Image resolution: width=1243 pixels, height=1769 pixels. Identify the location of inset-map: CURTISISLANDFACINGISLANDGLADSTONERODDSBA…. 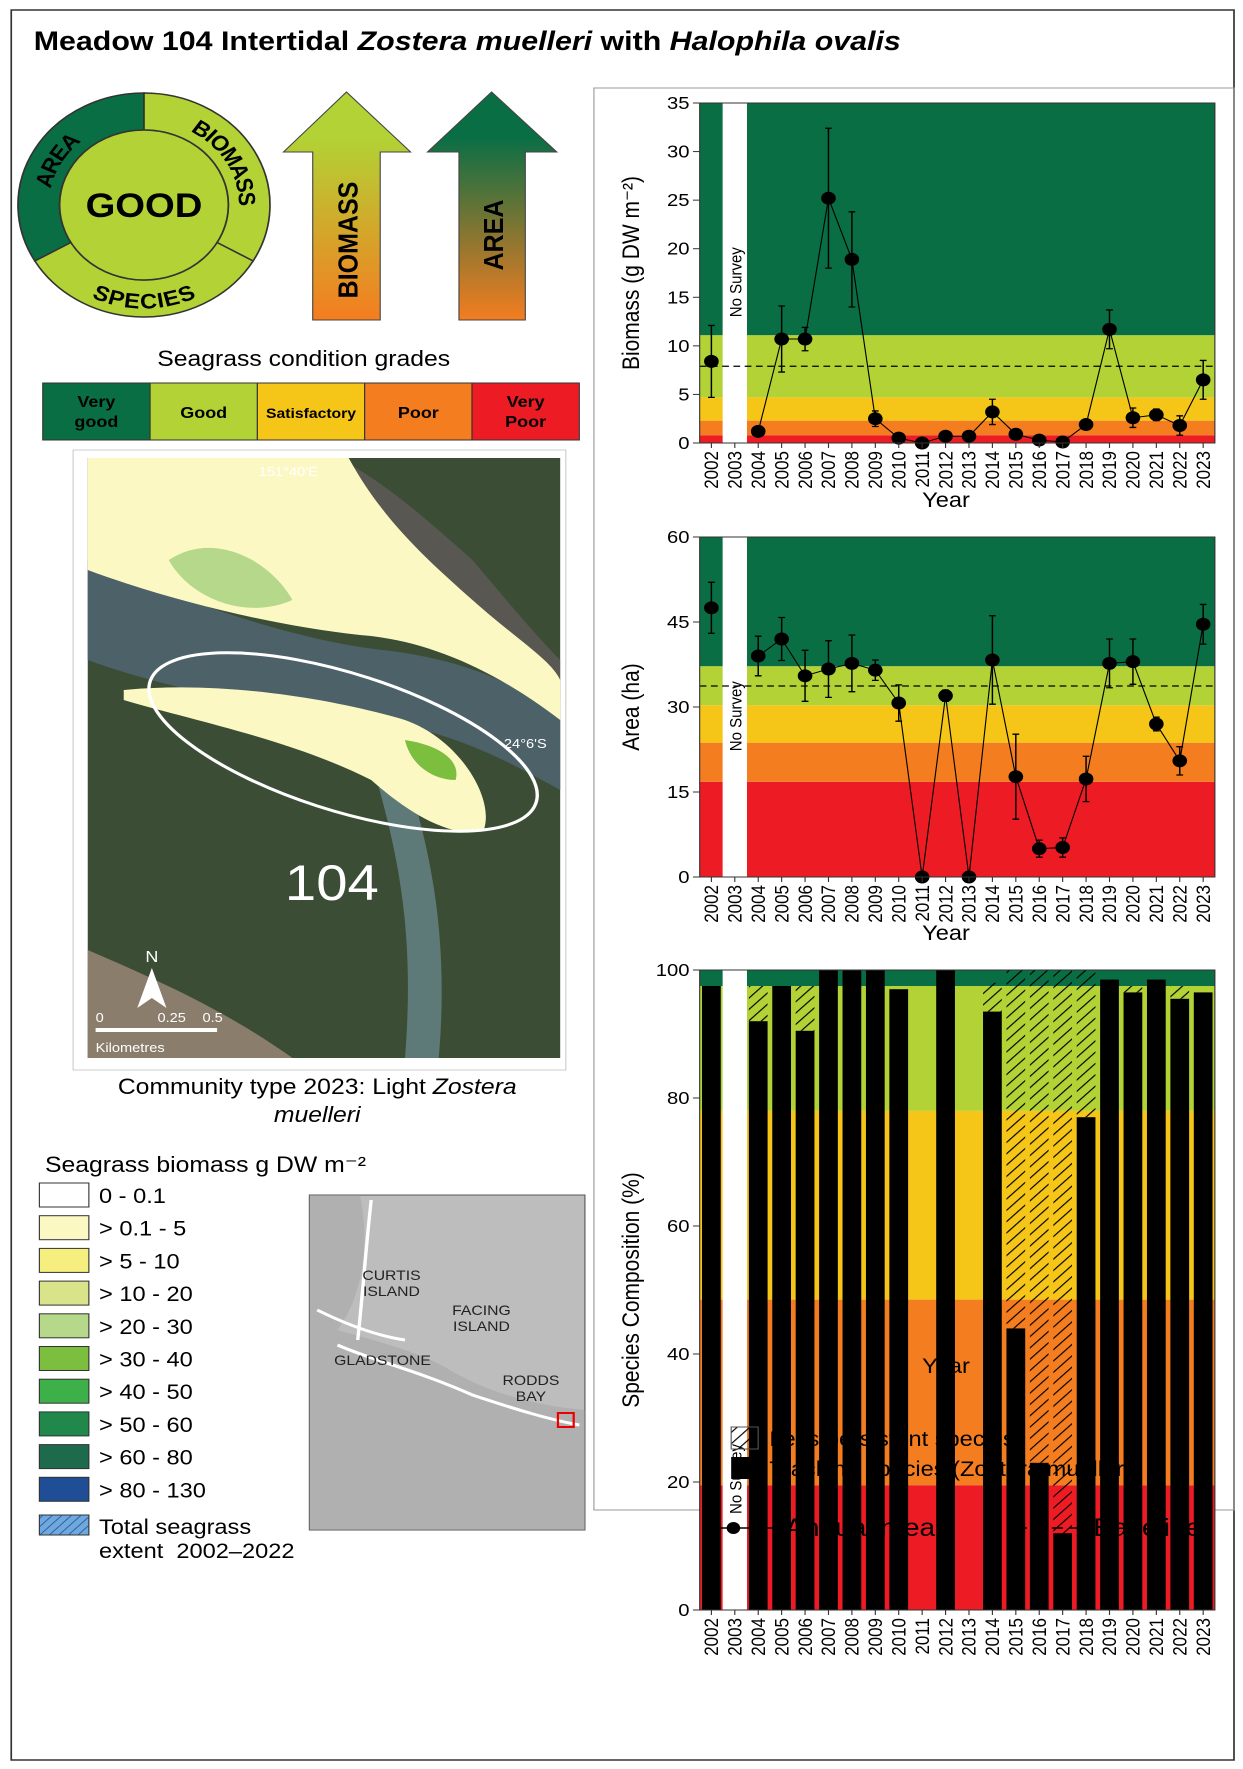
(447, 1362).